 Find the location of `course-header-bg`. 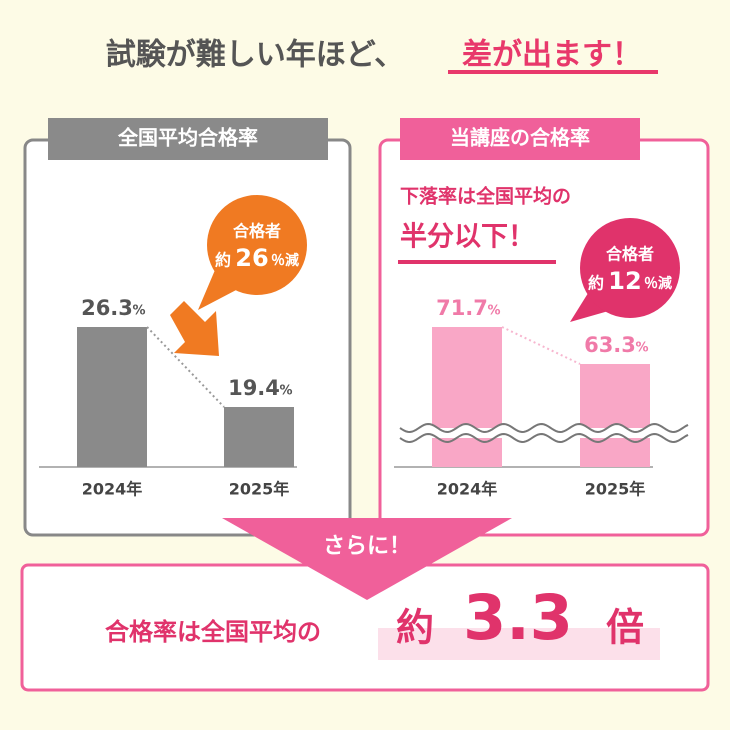

course-header-bg is located at coordinates (520, 139).